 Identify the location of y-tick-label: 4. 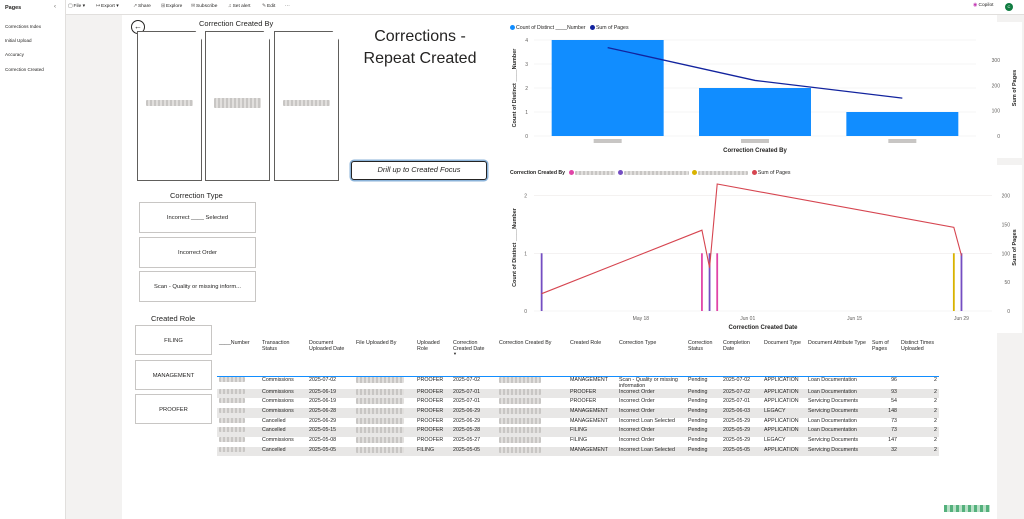
(526, 41).